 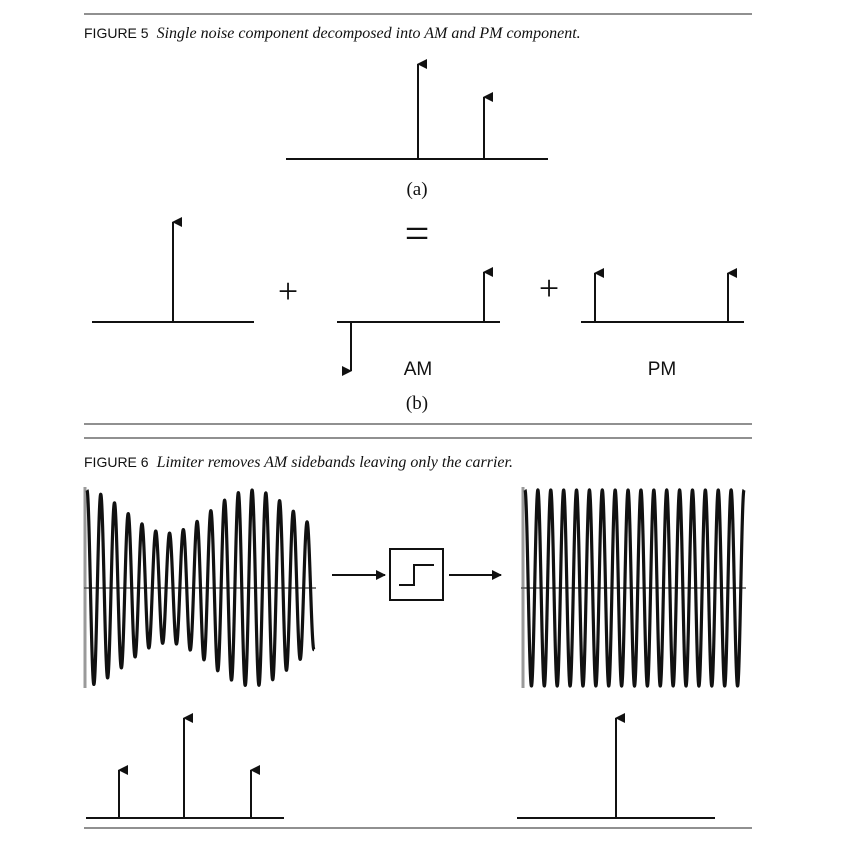 What do you see at coordinates (549, 288) in the screenshot?
I see `plus-sign-2: +` at bounding box center [549, 288].